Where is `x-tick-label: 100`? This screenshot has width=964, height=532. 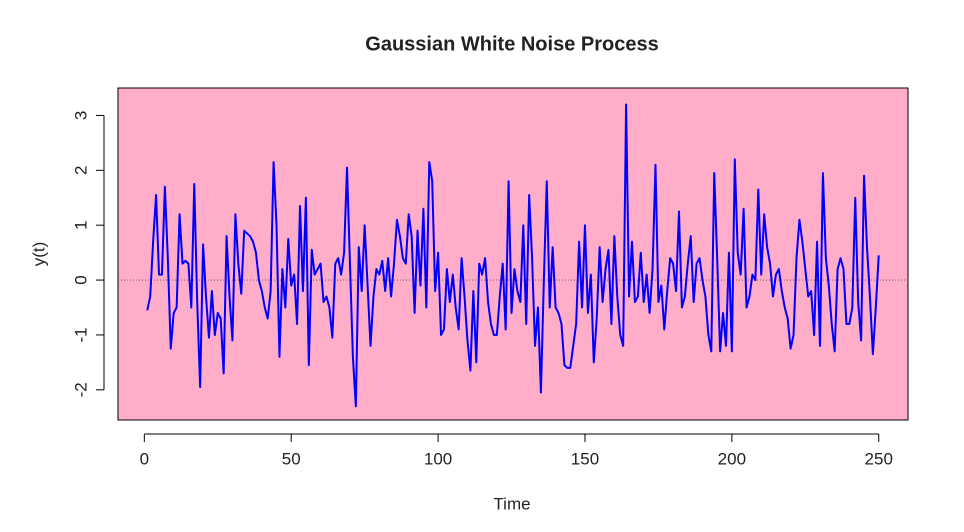 x-tick-label: 100 is located at coordinates (438, 458).